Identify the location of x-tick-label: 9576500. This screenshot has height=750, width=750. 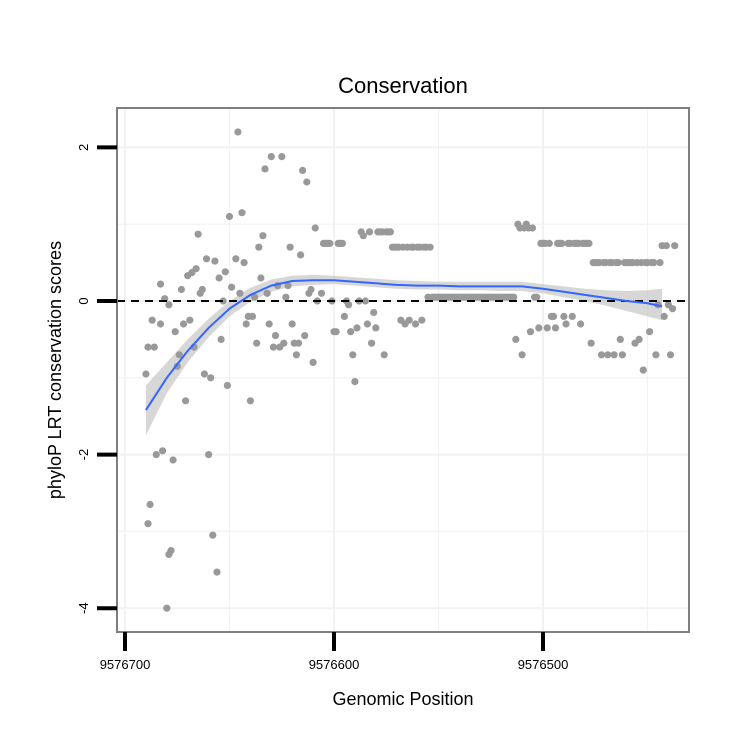
(543, 664).